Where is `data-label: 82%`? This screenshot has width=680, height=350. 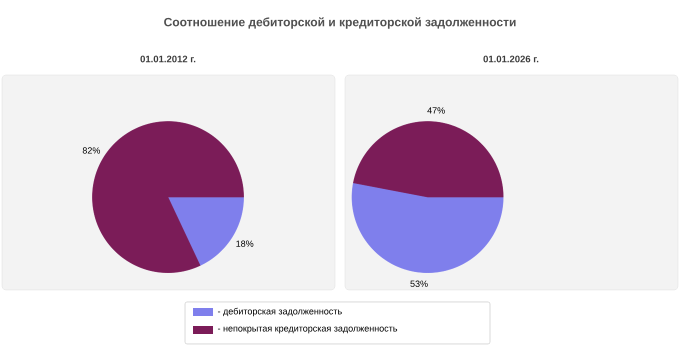
data-label: 82% is located at coordinates (91, 150).